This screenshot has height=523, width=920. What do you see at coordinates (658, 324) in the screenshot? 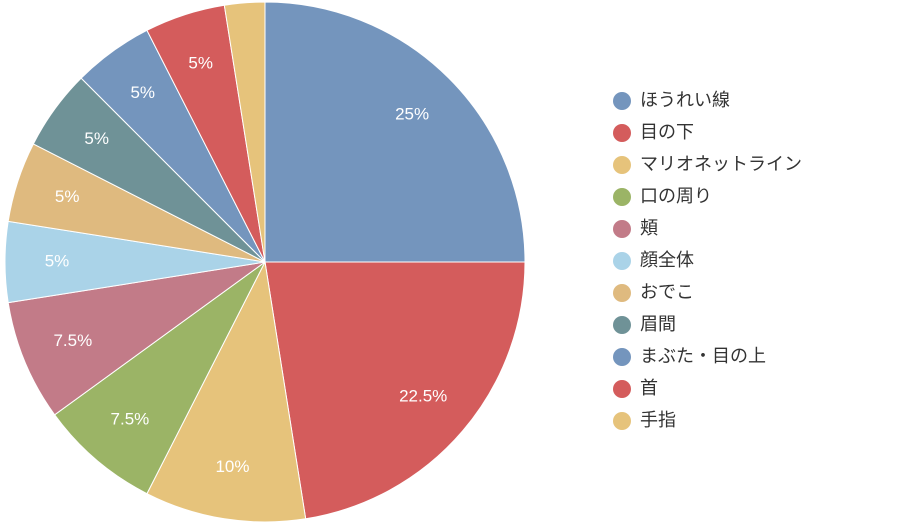
I see `legend-label: 眉間` at bounding box center [658, 324].